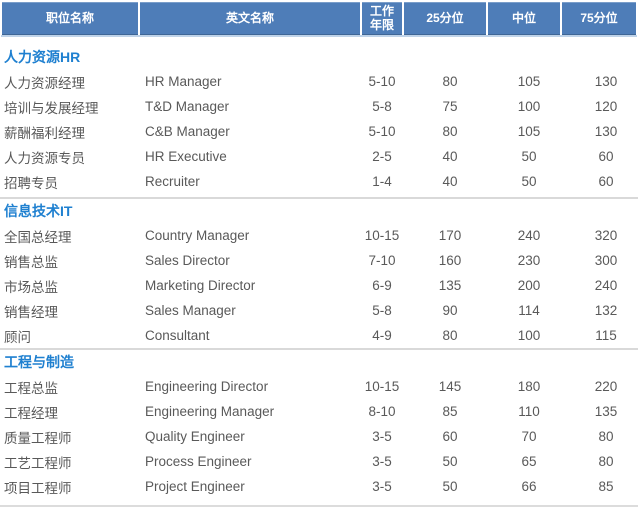  Describe the element at coordinates (31, 312) in the screenshot. I see `cell-position: 销售经理` at that location.